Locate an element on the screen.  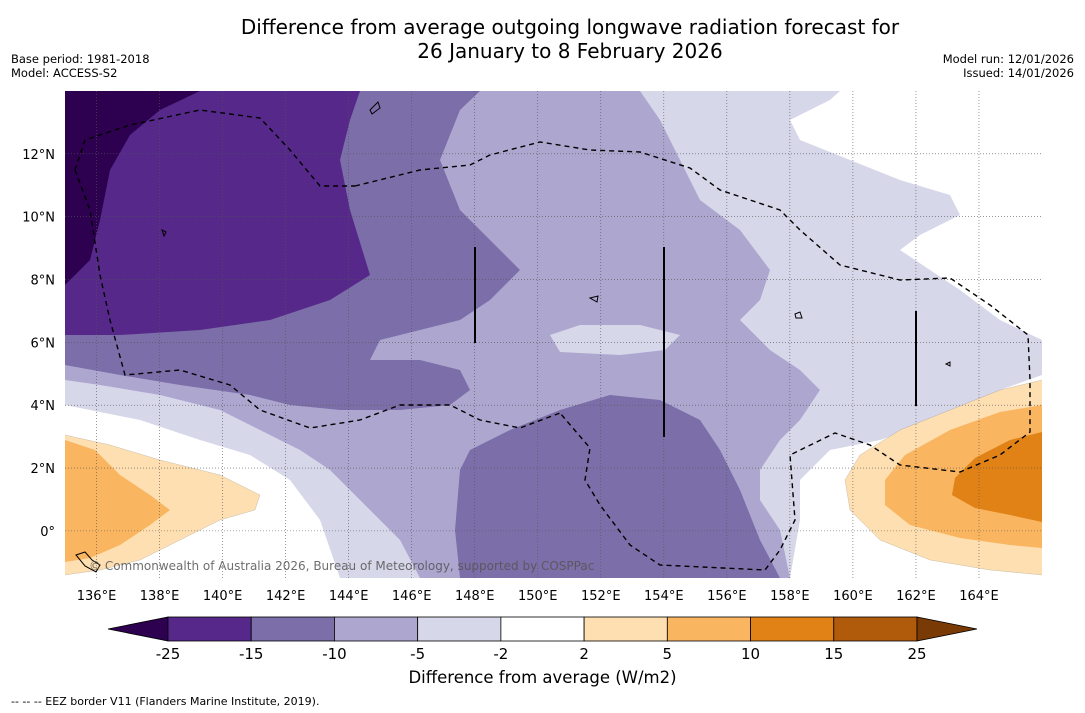
colorbar-tick-label: 15 is located at coordinates (833, 654).